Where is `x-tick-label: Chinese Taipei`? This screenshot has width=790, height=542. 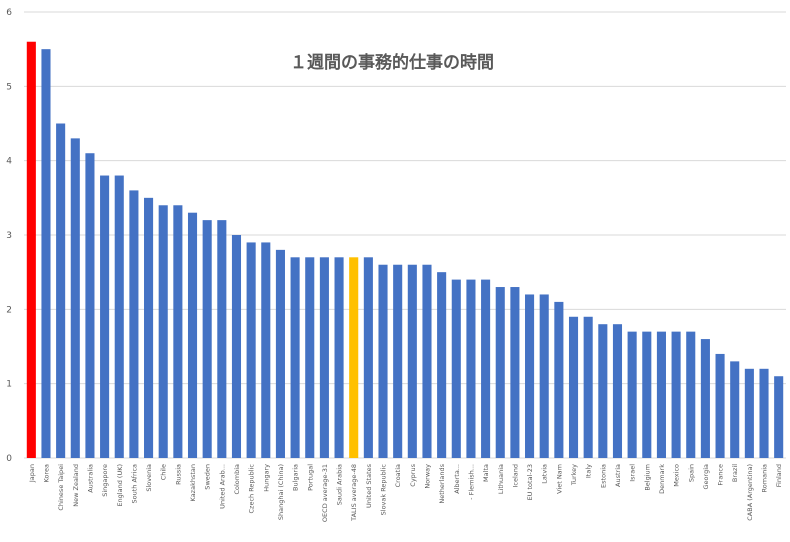 x-tick-label: Chinese Taipei is located at coordinates (61, 487).